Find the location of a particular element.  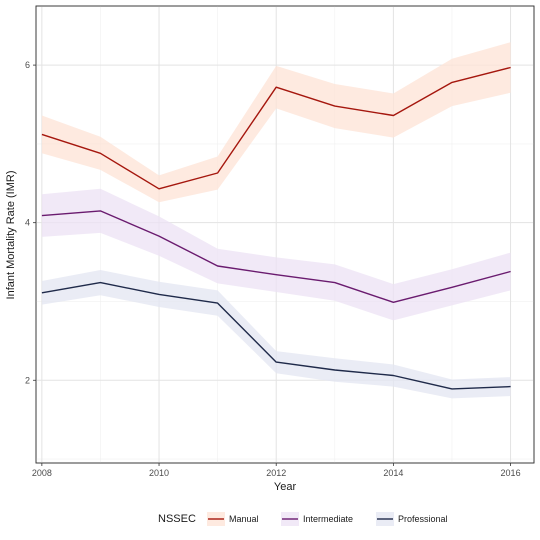

legend-label-intermediate: Intermediate is located at coordinates (328, 519).